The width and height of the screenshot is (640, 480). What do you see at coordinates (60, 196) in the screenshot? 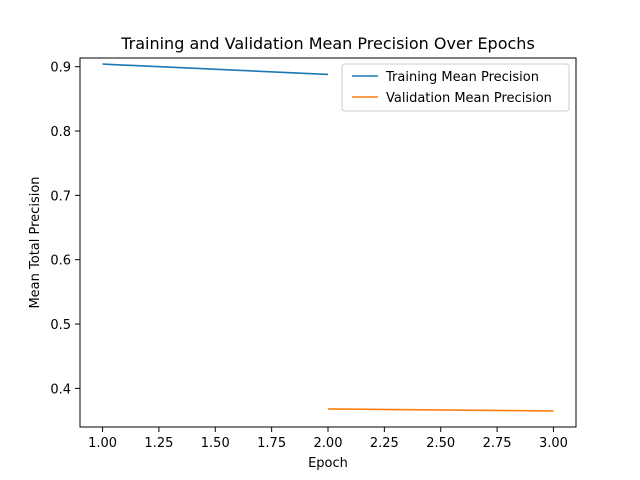
I see `y-tick-label: 0.7` at bounding box center [60, 196].